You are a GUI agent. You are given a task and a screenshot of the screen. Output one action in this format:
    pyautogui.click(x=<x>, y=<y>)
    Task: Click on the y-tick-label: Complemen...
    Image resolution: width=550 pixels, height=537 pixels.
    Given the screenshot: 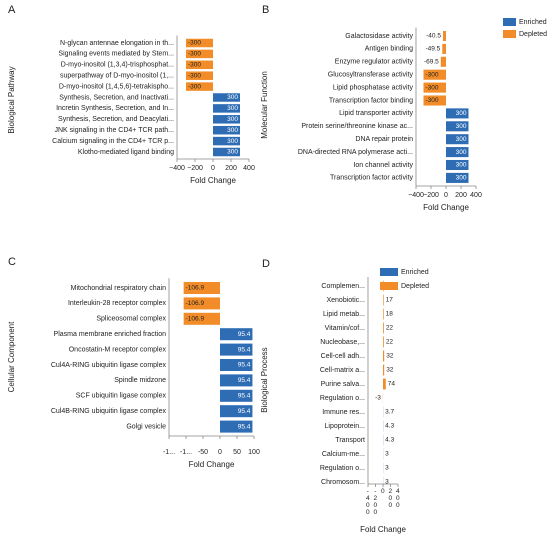 What is the action you would take?
    pyautogui.click(x=343, y=286)
    